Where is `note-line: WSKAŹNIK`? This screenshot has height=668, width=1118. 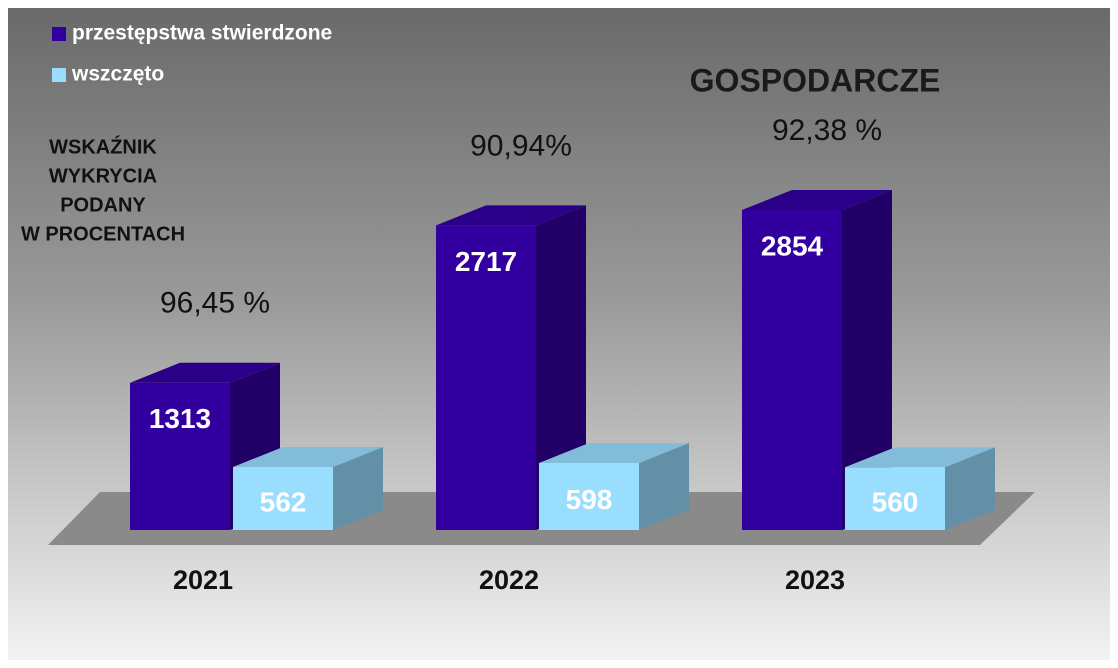
note-line: WSKAŹNIK is located at coordinates (103, 146).